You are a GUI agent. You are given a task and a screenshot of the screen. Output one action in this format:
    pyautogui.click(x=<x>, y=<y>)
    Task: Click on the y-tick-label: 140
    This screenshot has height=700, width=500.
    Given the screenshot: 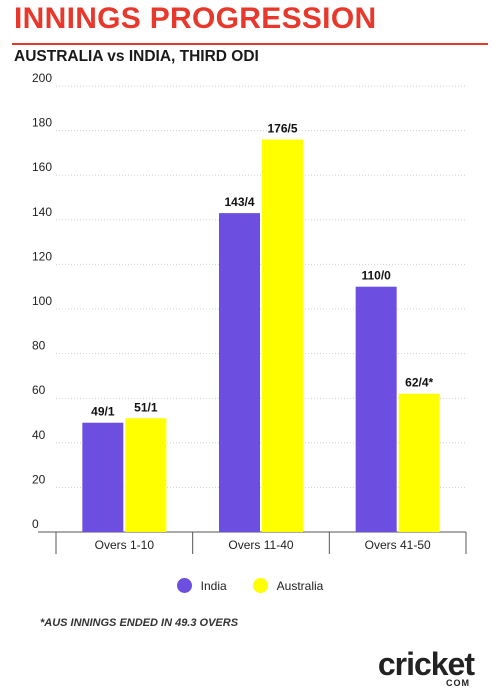 What is the action you would take?
    pyautogui.click(x=42, y=212)
    